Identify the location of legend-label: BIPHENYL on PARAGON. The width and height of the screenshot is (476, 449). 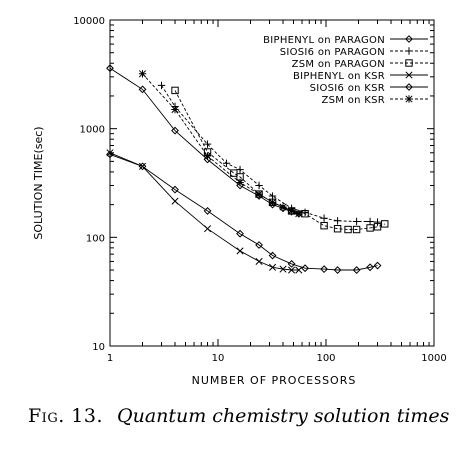
(324, 40).